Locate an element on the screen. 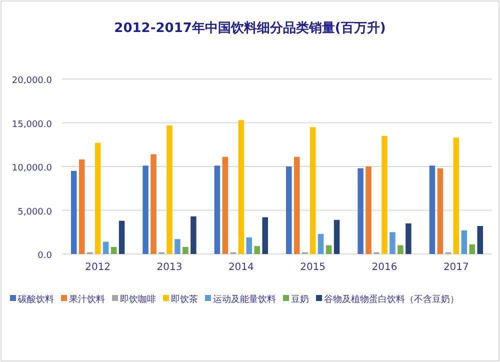 Image resolution: width=500 pixels, height=362 pixels. legend-label: 即饮茶 is located at coordinates (184, 299).